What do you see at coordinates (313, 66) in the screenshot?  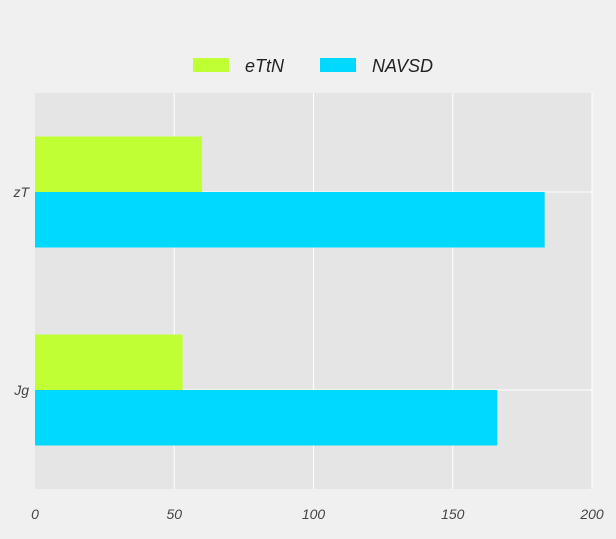 I see `legend: eTtN NAVSD` at bounding box center [313, 66].